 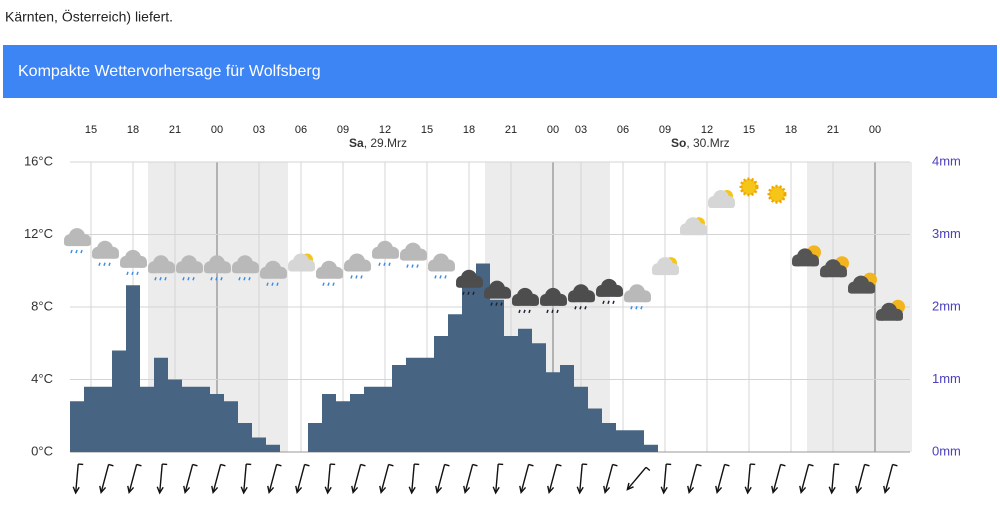 What do you see at coordinates (511, 130) in the screenshot?
I see `x-tick-label: 21` at bounding box center [511, 130].